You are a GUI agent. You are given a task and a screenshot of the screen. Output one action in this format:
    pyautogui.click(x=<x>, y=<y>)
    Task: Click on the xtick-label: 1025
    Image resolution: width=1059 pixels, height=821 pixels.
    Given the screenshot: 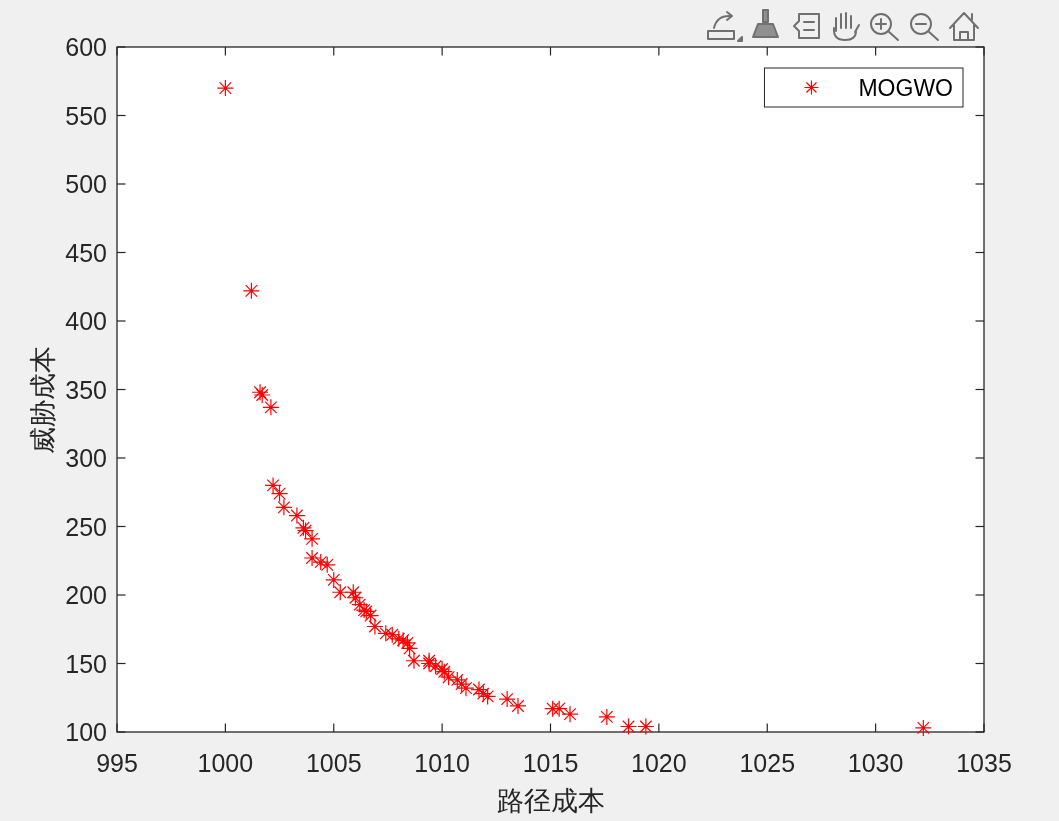 What is the action you would take?
    pyautogui.click(x=767, y=763)
    